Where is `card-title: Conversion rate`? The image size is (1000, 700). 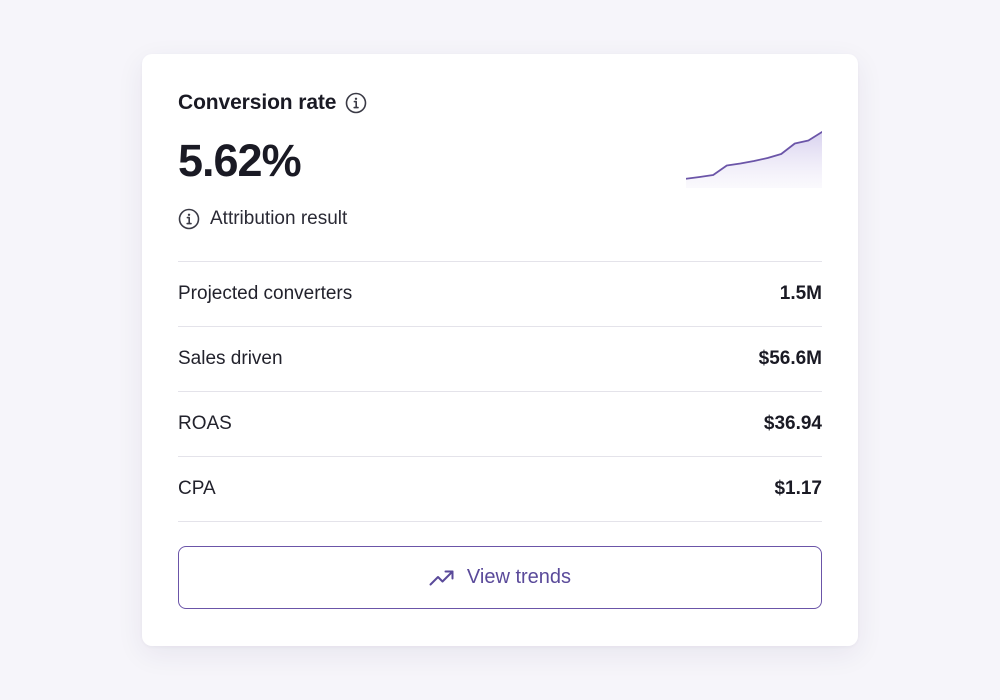
card-title: Conversion rate is located at coordinates (257, 102).